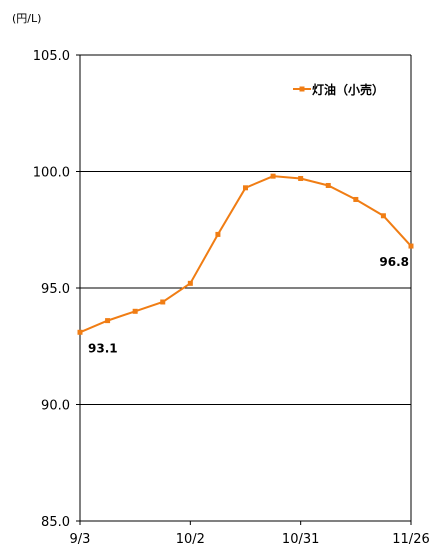  I want to click on data-label-1: 96.8, so click(394, 262).